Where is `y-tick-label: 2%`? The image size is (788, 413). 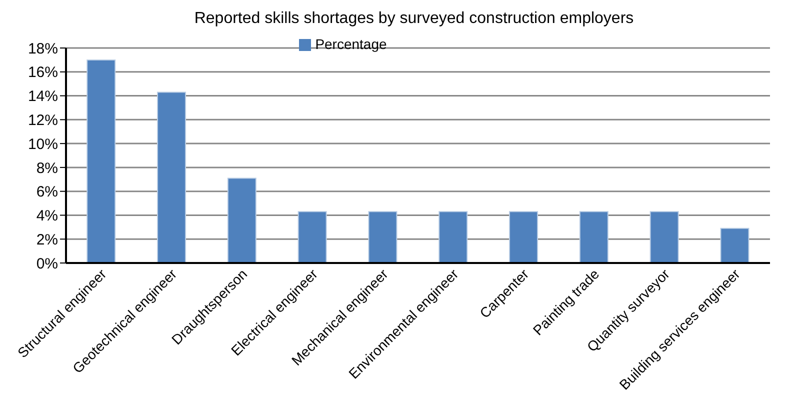 y-tick-label: 2% is located at coordinates (47, 239).